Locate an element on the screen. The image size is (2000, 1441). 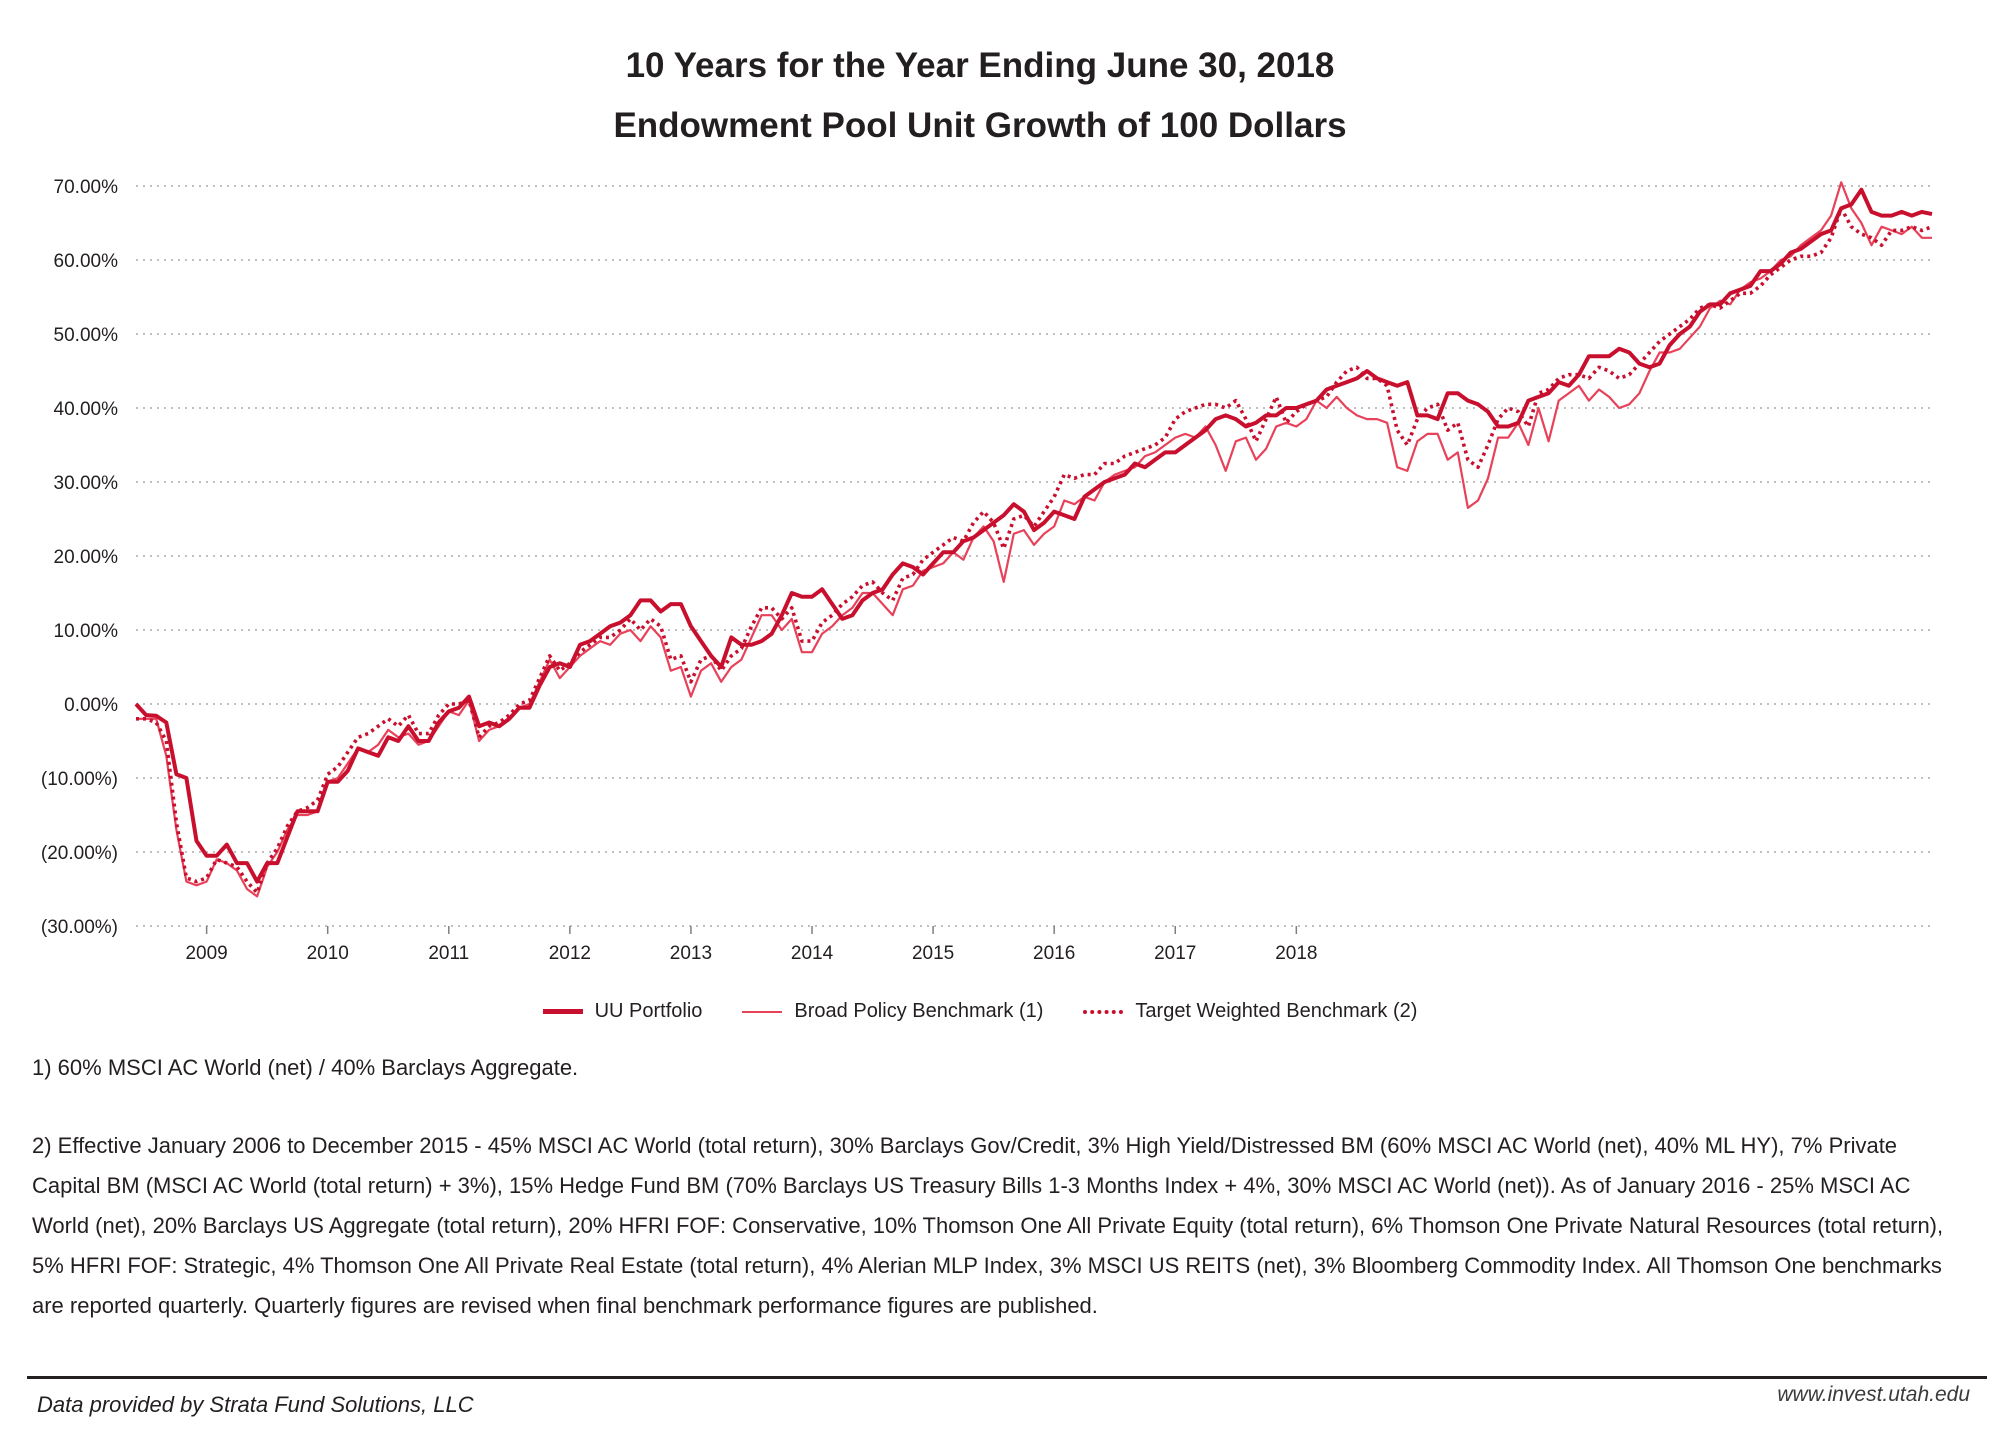
website-link: www.invest.utah.edu is located at coordinates (1873, 1394).